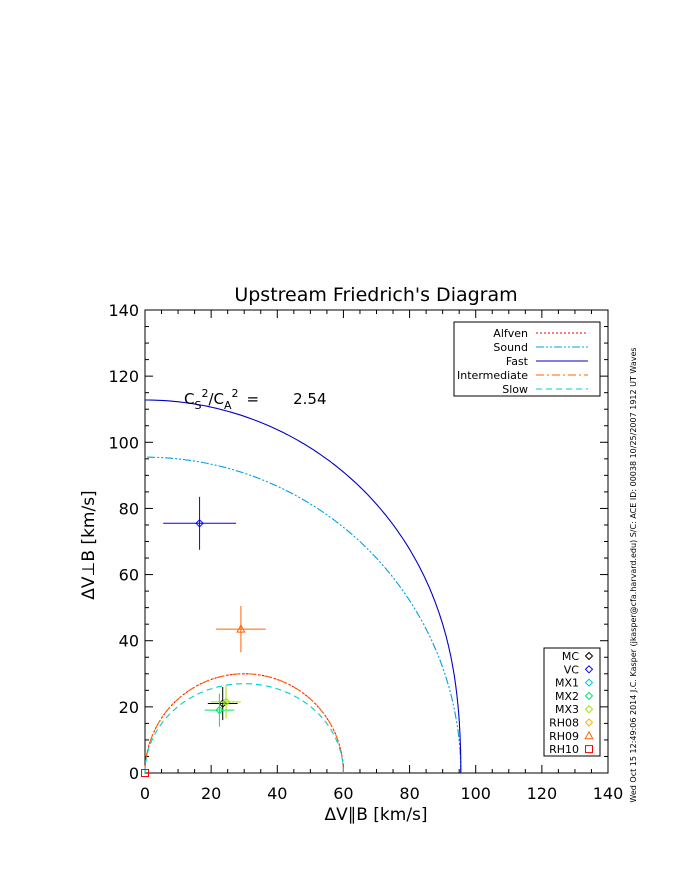 This screenshot has height=880, width=680. I want to click on y-axis-label: ΔV⊥B [km/s], so click(89, 544).